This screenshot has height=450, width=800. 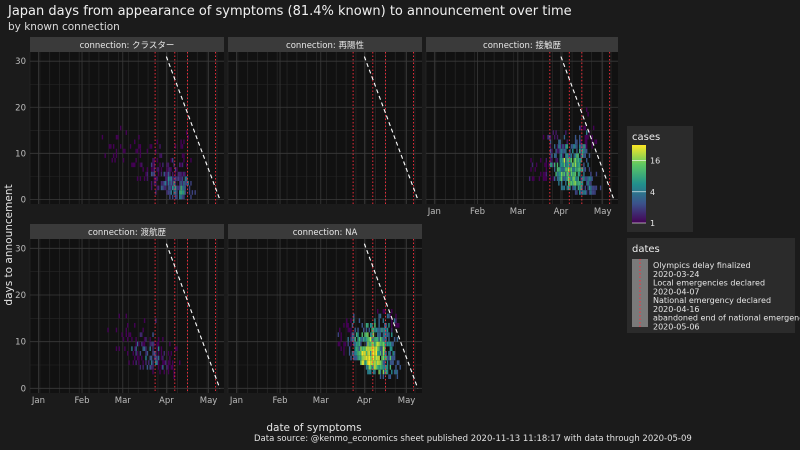 What do you see at coordinates (640, 293) in the screenshot?
I see `dates-legend-key` at bounding box center [640, 293].